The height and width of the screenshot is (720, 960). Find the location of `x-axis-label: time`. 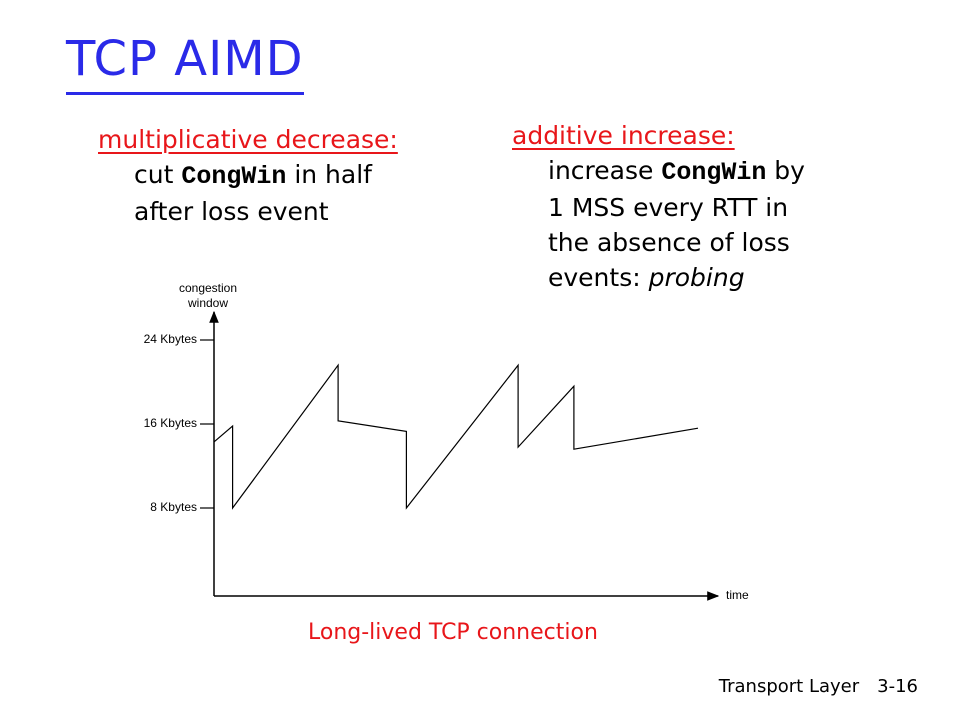

x-axis-label: time is located at coordinates (737, 595).